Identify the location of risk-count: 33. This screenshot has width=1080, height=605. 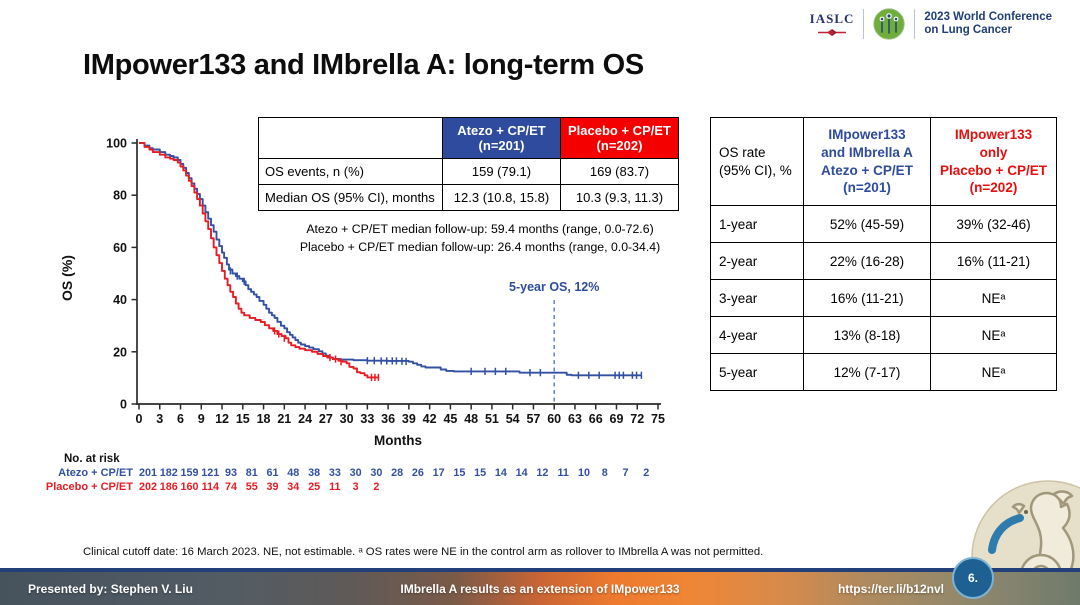
(335, 473).